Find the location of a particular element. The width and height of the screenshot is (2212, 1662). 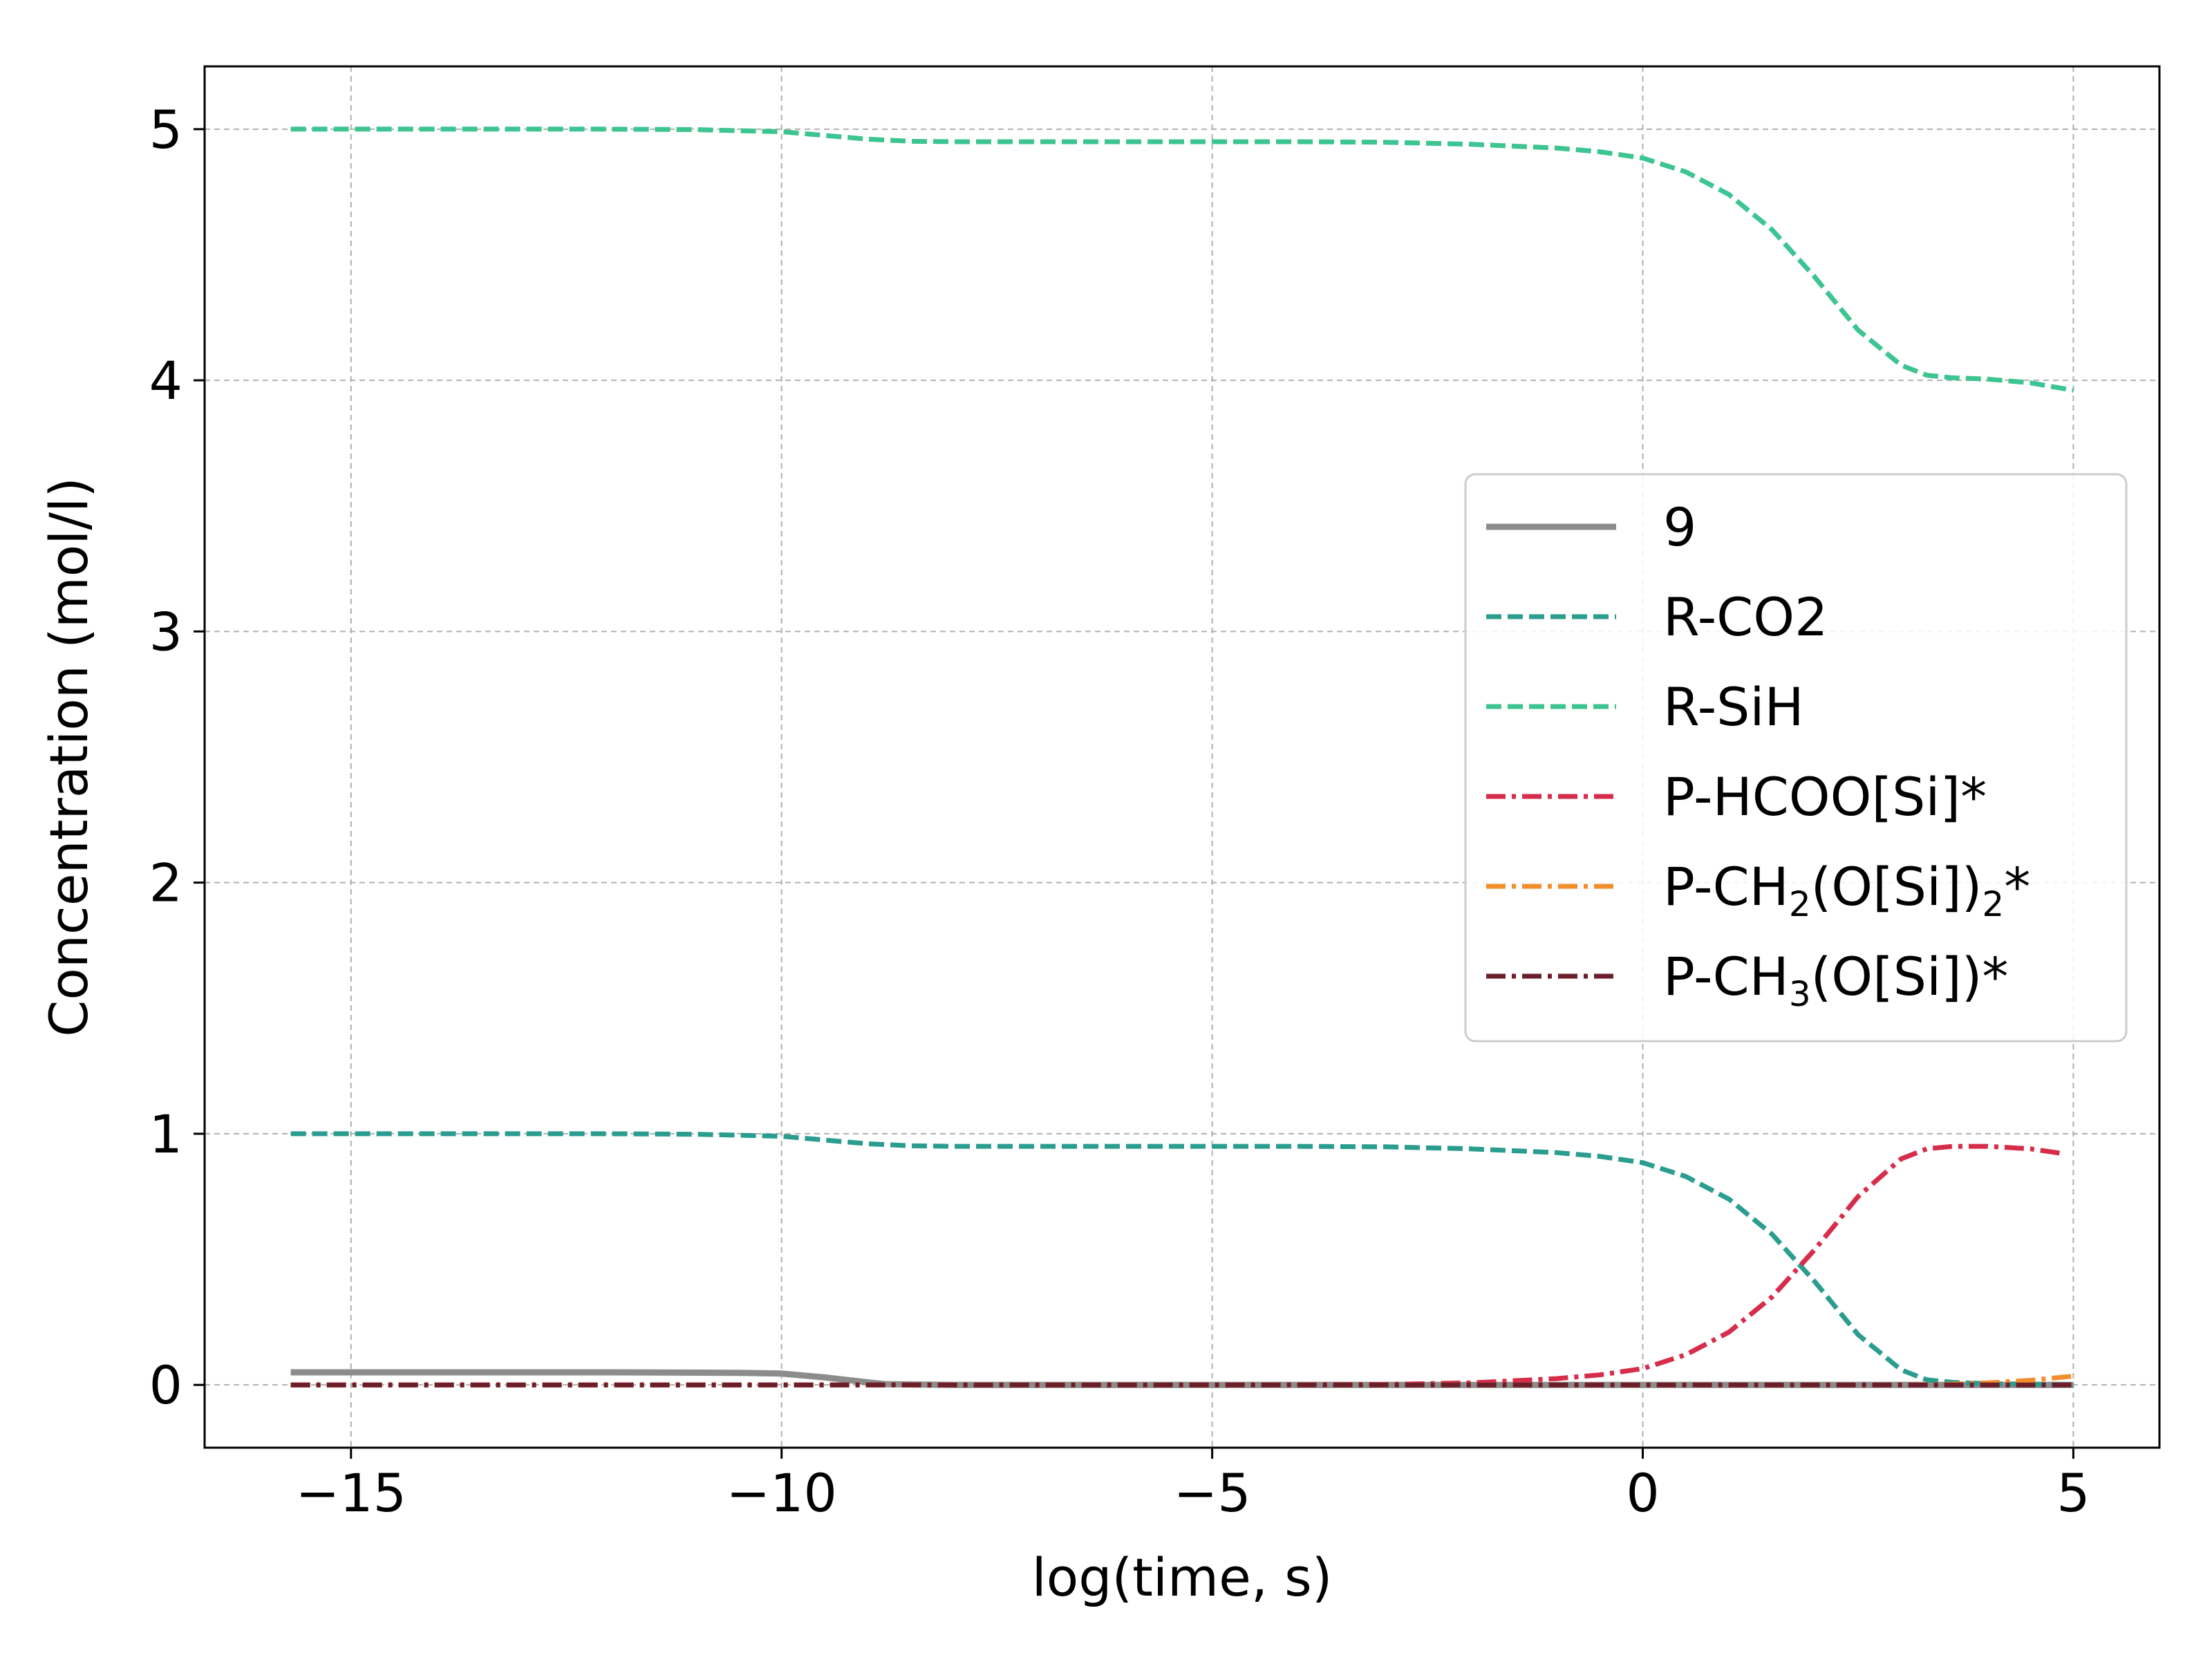

legend-label-2: R-SiH is located at coordinates (1733, 707).